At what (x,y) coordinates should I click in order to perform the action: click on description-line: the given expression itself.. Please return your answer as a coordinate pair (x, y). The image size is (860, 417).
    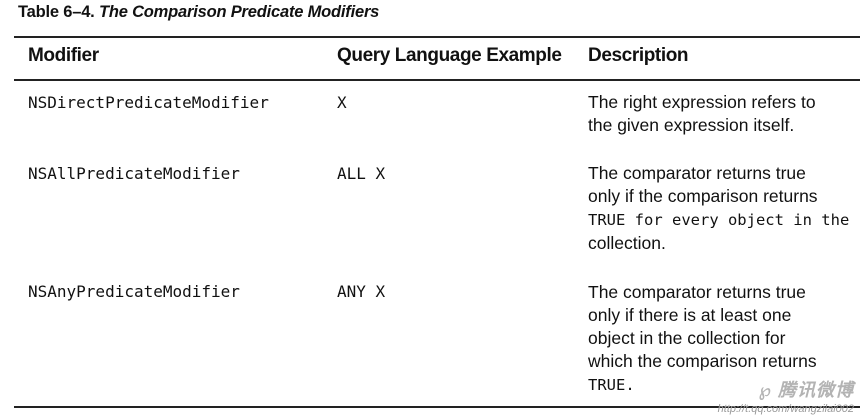
    Looking at the image, I should click on (691, 125).